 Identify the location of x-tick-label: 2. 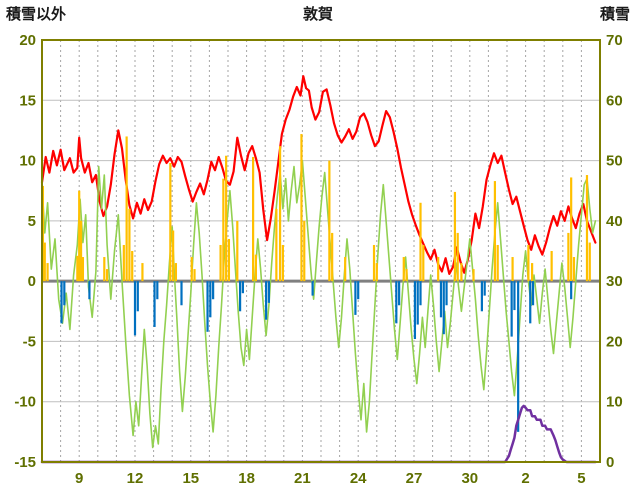
(525, 478).